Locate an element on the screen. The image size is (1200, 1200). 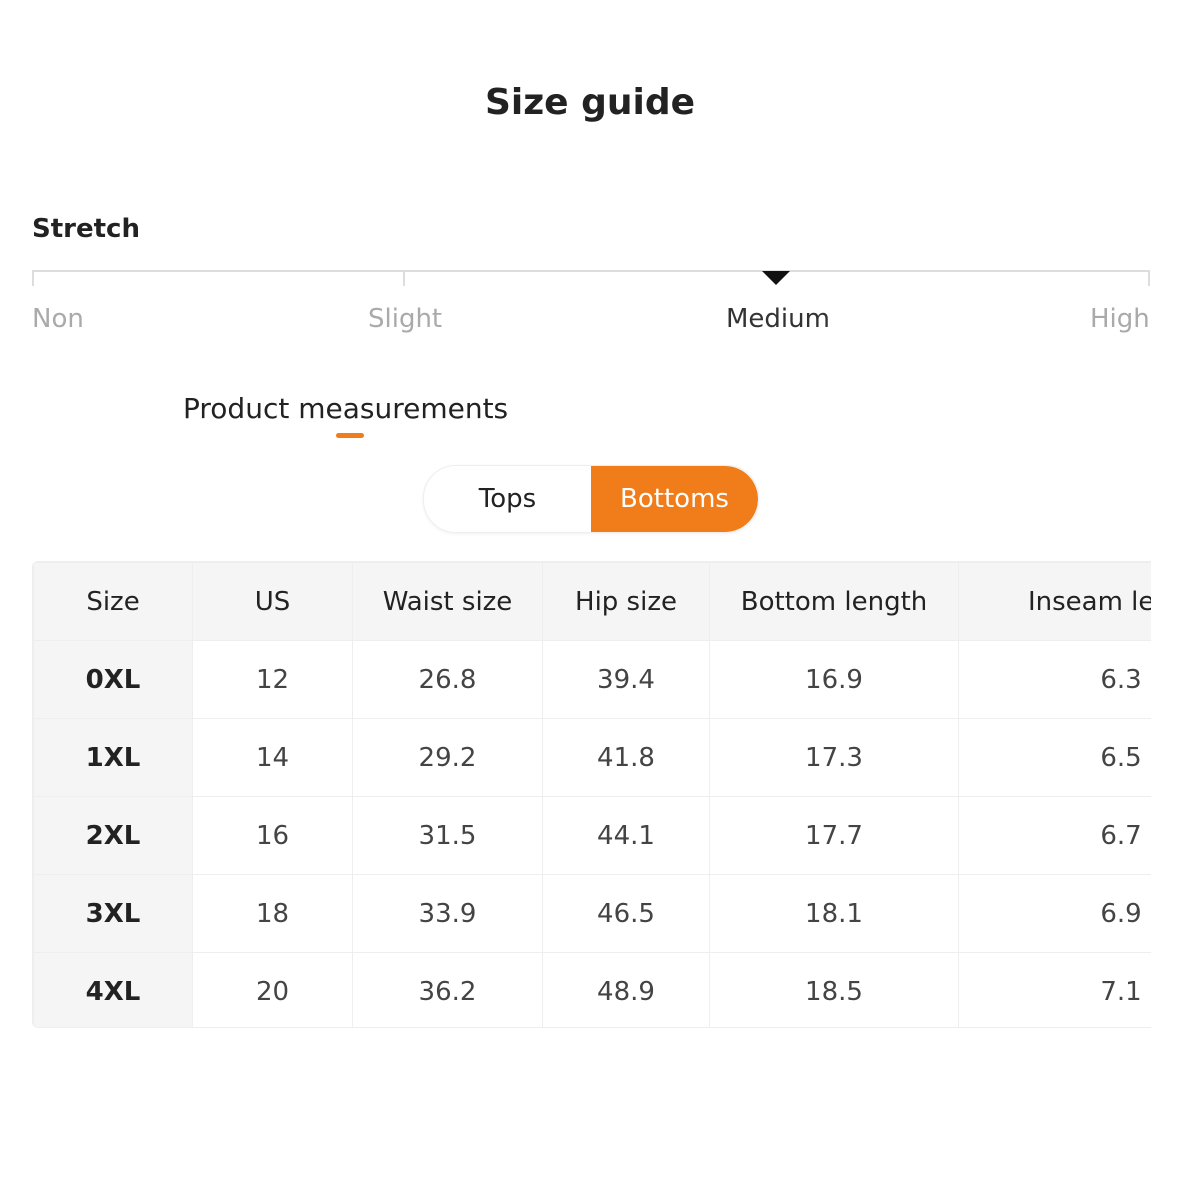
table-row: 3XL 18 33.9 46.5 18.1 6.9 is located at coordinates (592, 913).